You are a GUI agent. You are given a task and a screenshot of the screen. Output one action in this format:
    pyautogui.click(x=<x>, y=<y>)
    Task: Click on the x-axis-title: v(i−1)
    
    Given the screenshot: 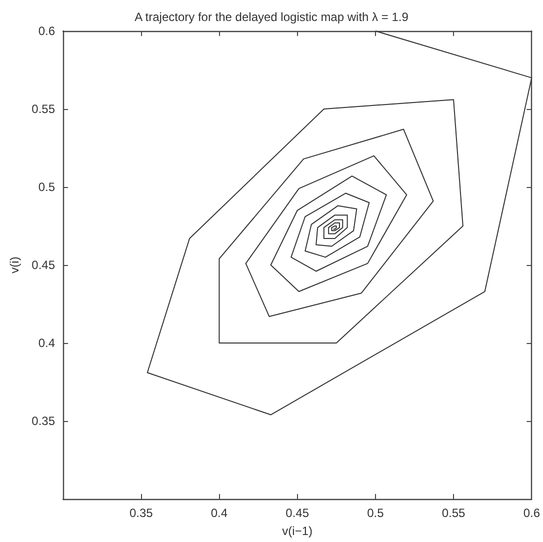 What is the action you would take?
    pyautogui.click(x=297, y=531)
    